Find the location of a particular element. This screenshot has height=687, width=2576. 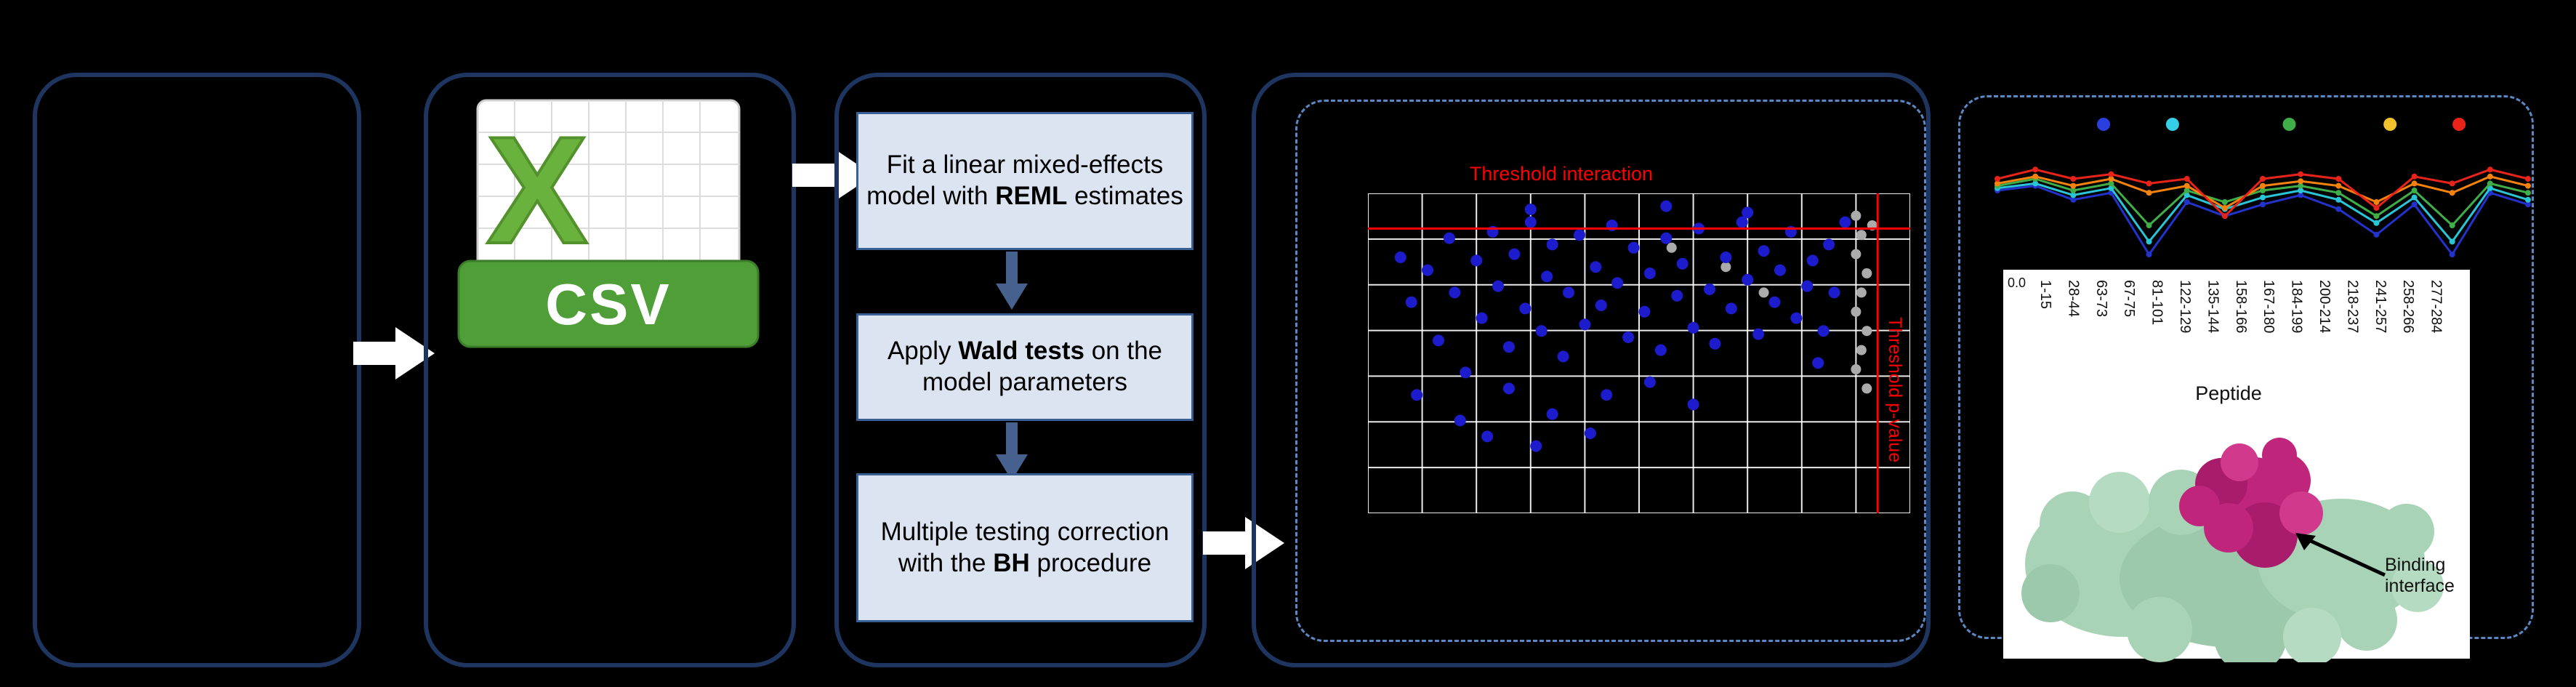

svg-text: 28-44 is located at coordinates (2073, 298).